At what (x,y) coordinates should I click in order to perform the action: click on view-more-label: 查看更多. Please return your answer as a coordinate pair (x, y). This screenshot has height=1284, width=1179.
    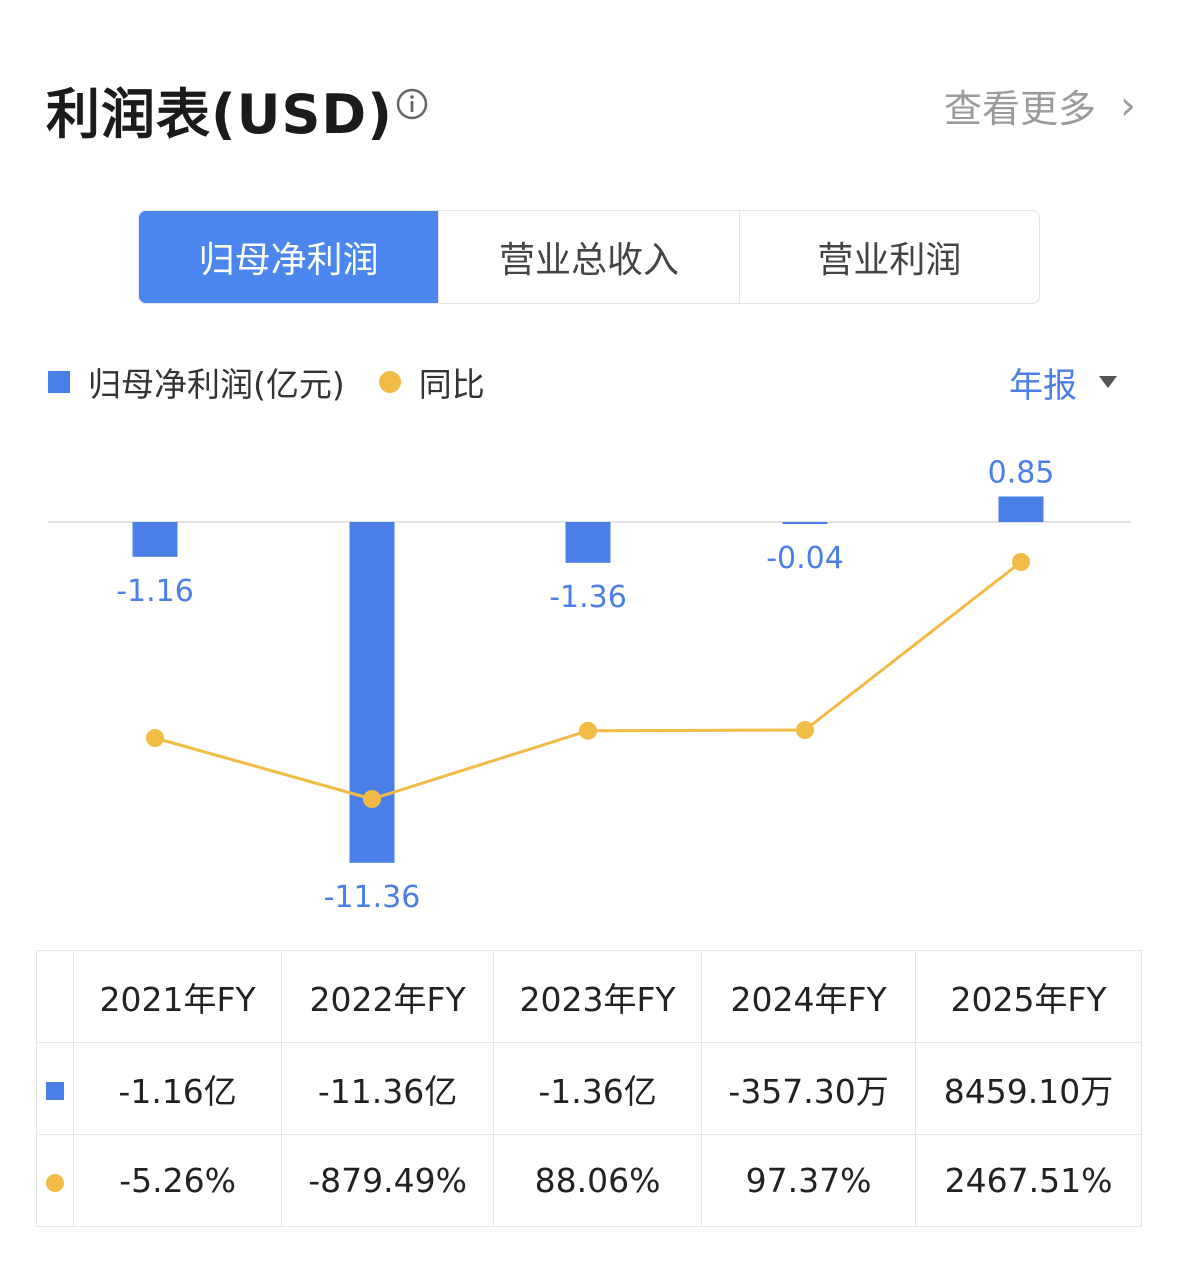
    Looking at the image, I should click on (1019, 109).